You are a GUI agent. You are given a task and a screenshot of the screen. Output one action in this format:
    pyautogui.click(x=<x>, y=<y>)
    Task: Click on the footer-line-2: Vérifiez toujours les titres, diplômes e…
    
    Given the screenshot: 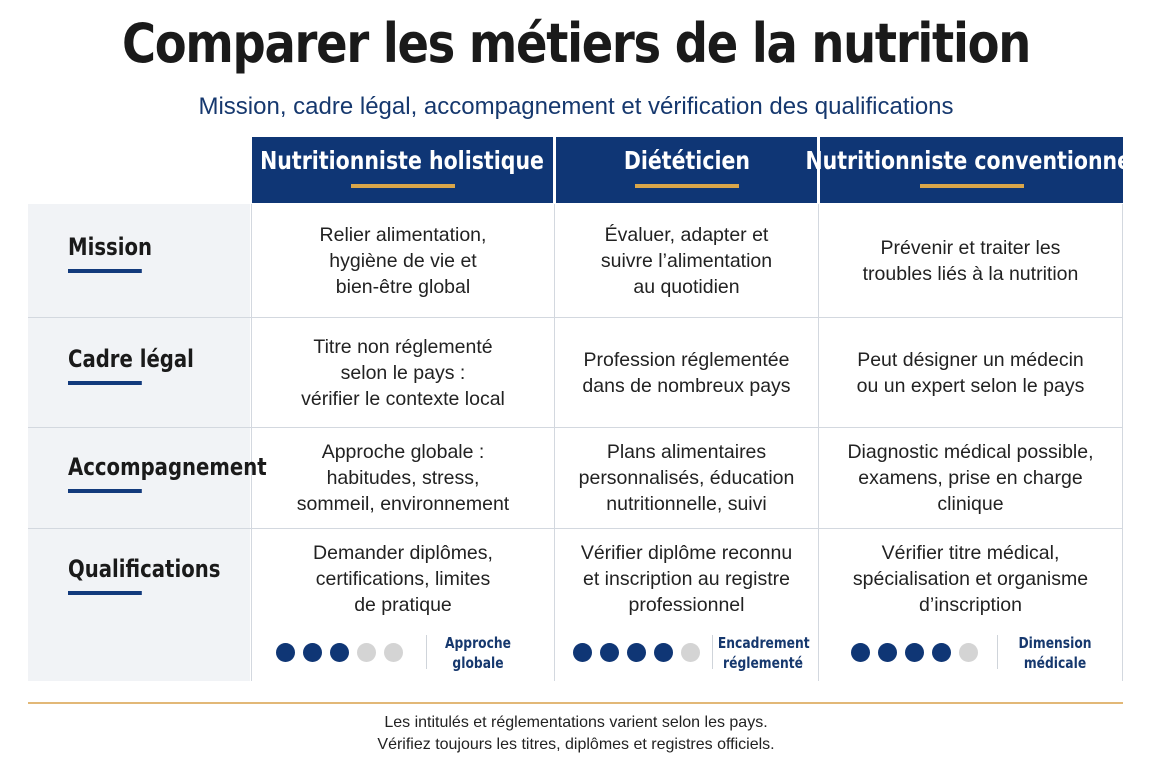 What is the action you would take?
    pyautogui.click(x=576, y=744)
    